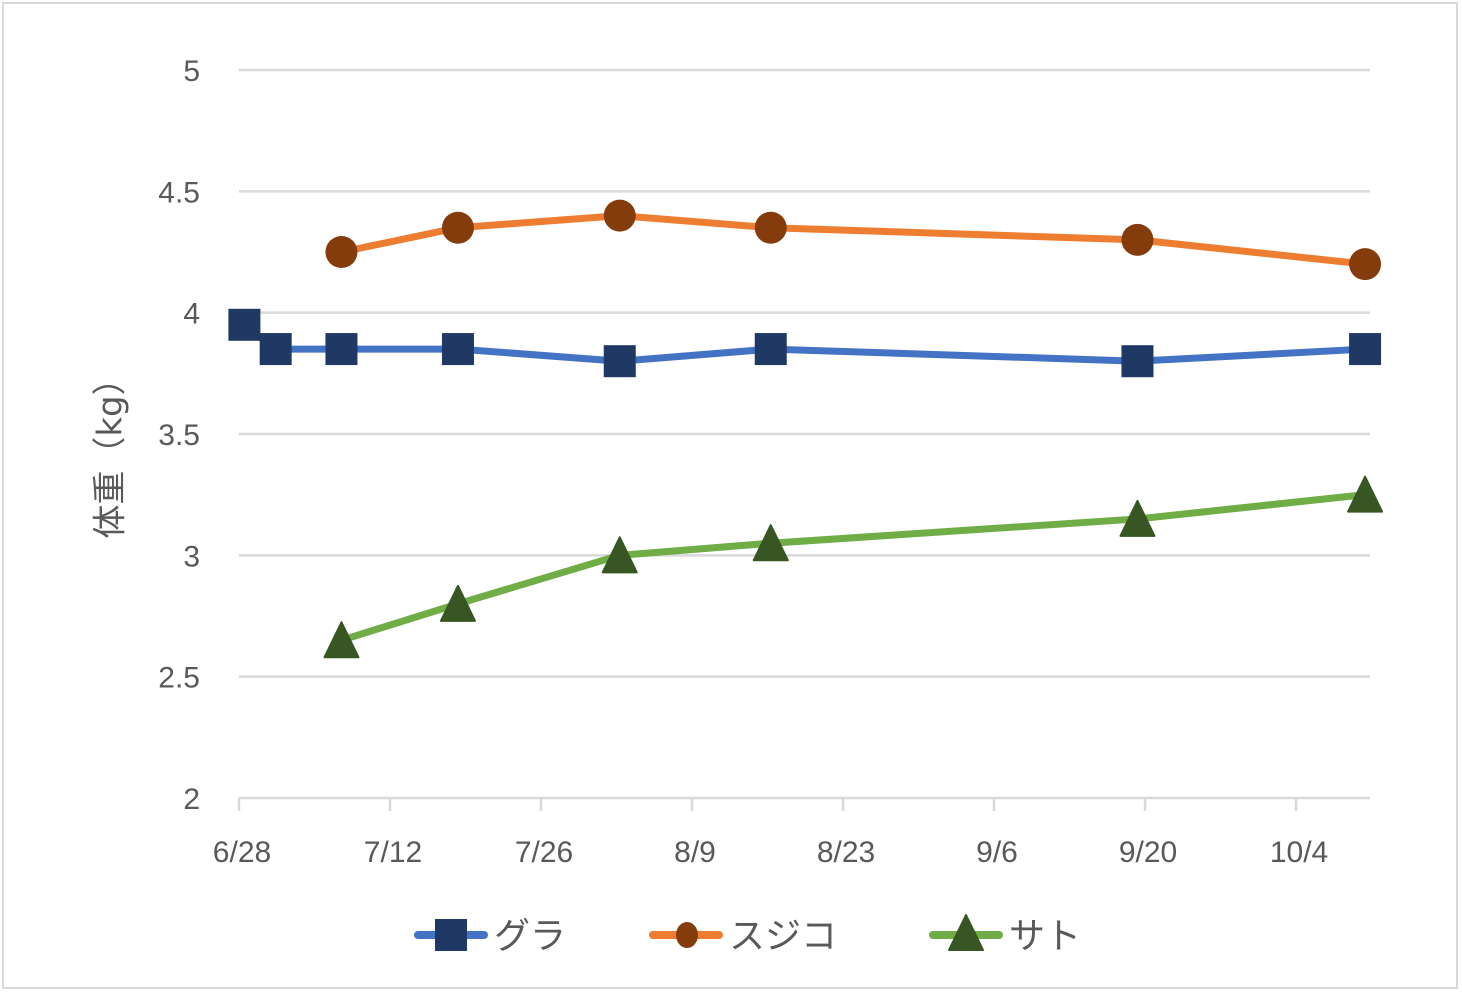 The image size is (1462, 993). What do you see at coordinates (530, 936) in the screenshot?
I see `legend-label: グラ` at bounding box center [530, 936].